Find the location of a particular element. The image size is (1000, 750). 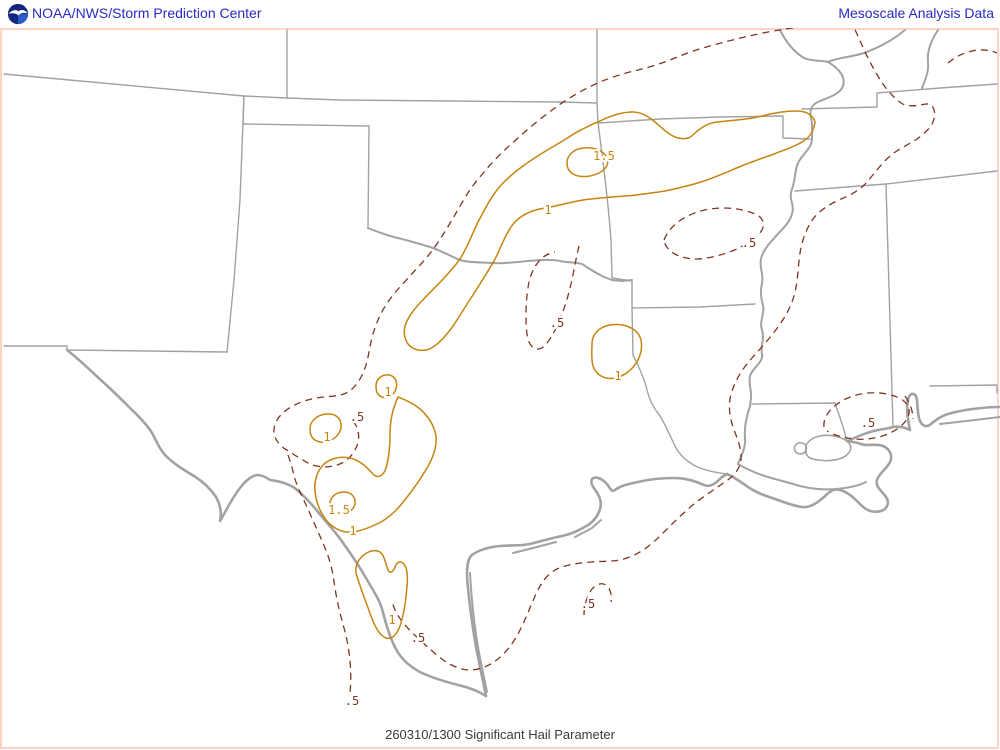

noaa-logo-icon is located at coordinates (18, 14).